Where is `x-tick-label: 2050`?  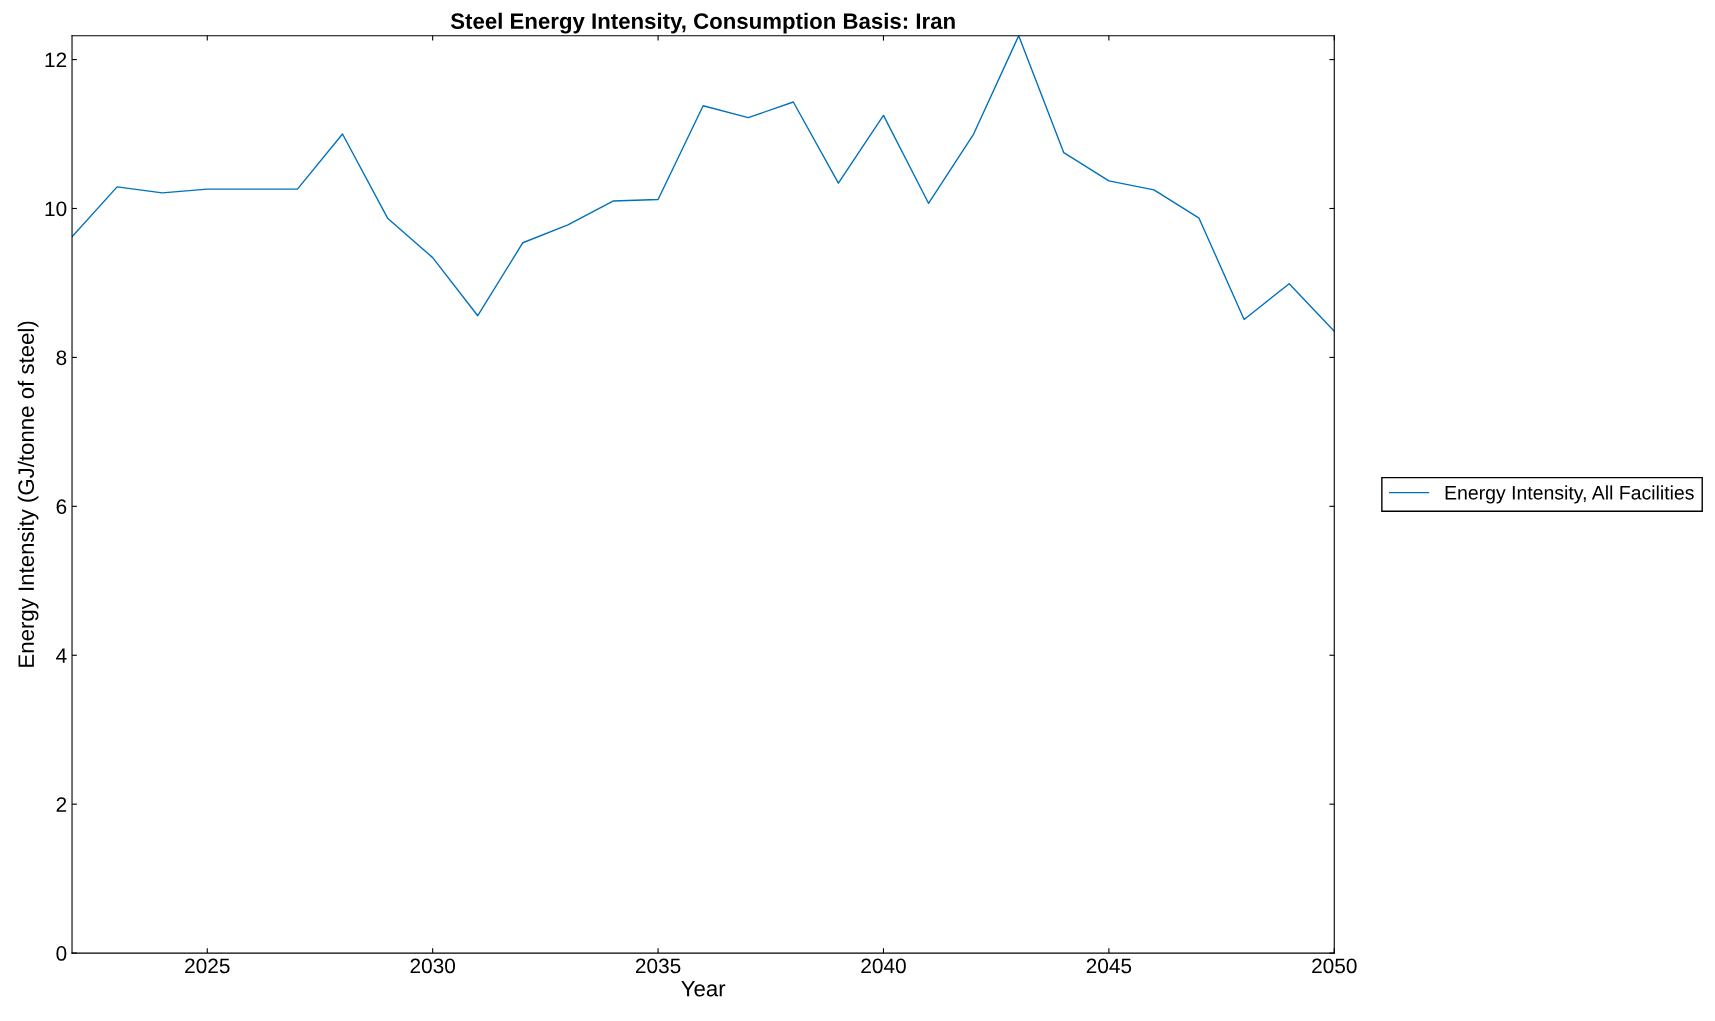
x-tick-label: 2050 is located at coordinates (1334, 966).